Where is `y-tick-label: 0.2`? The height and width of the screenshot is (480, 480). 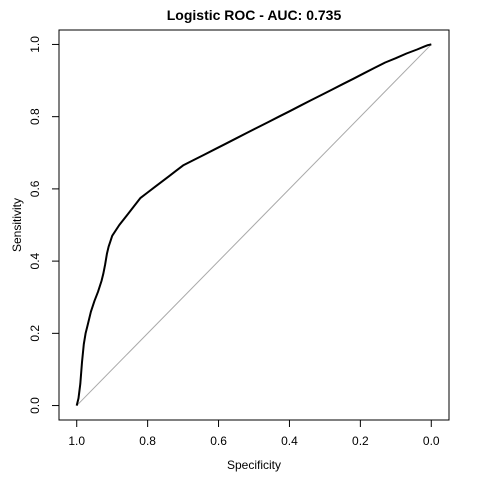
y-tick-label: 0.2 is located at coordinates (35, 333).